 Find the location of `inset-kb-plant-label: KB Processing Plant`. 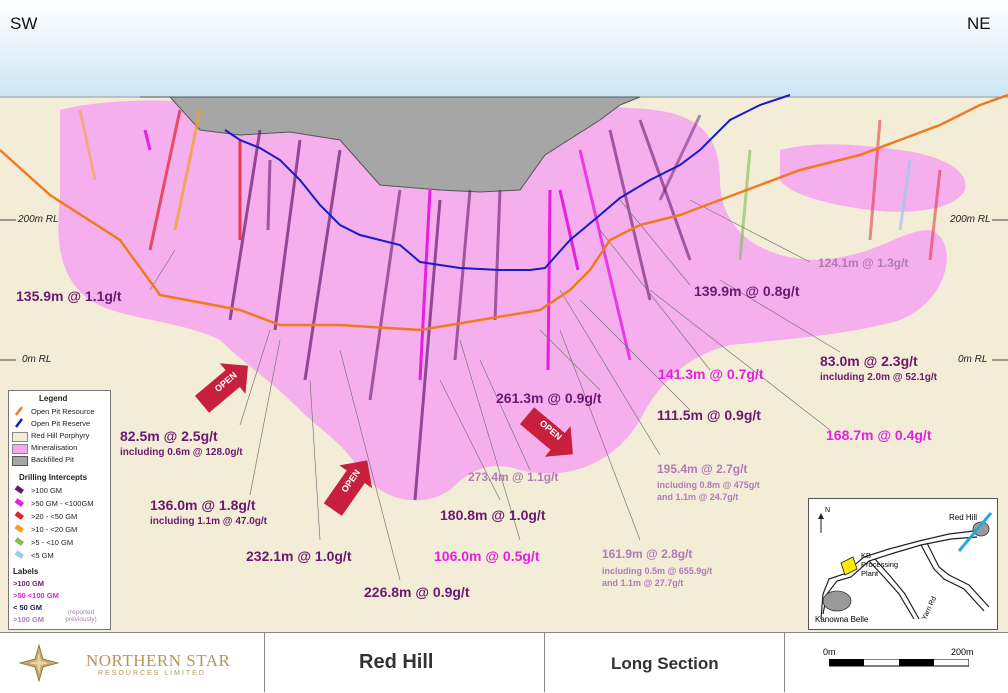

inset-kb-plant-label: KB Processing Plant is located at coordinates (880, 564).